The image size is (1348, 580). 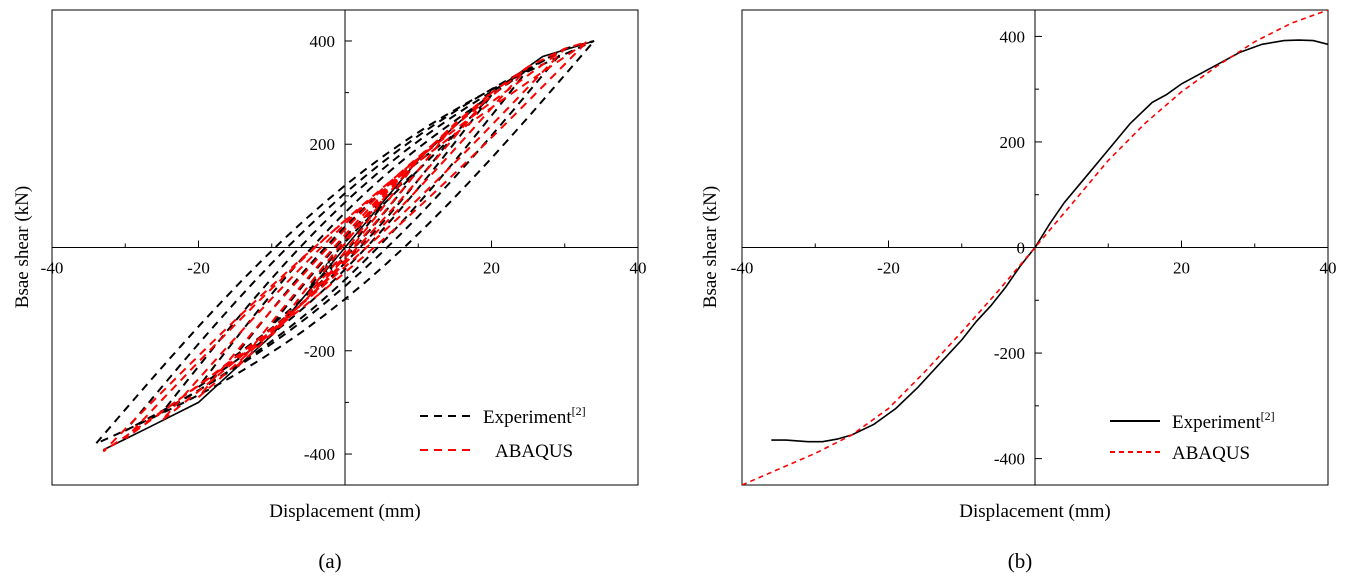 I want to click on chart-a-legend: Experiment[2] ABAQUS, so click(x=503, y=433).